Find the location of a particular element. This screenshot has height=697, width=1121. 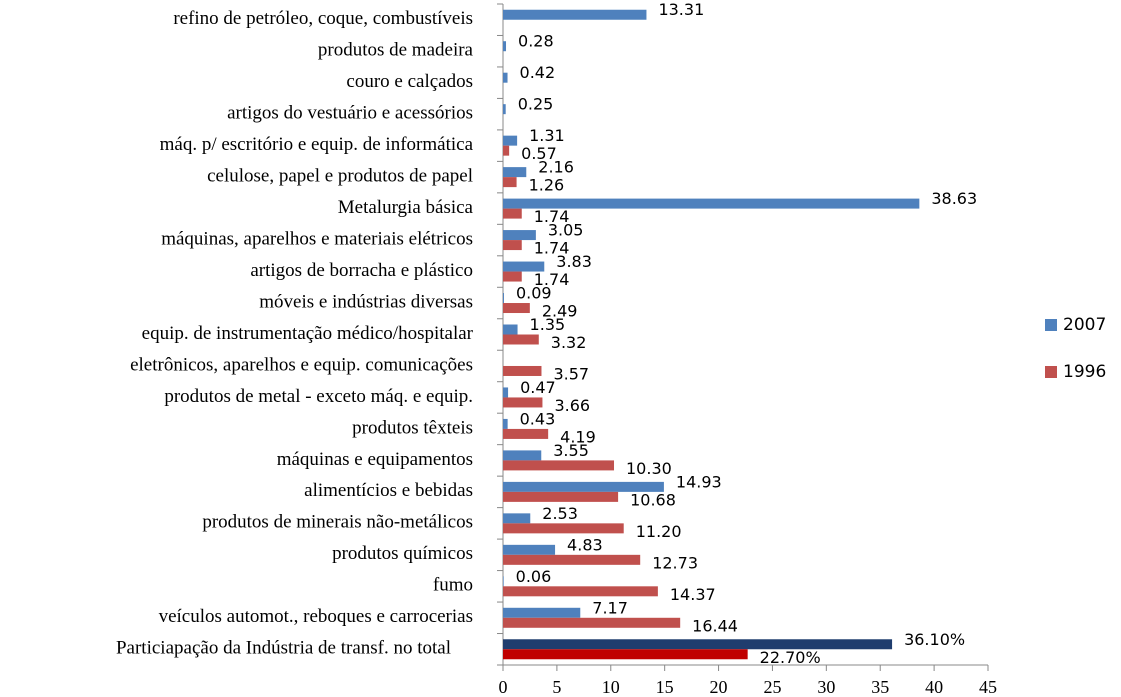

value-label: 0.43 is located at coordinates (538, 418).